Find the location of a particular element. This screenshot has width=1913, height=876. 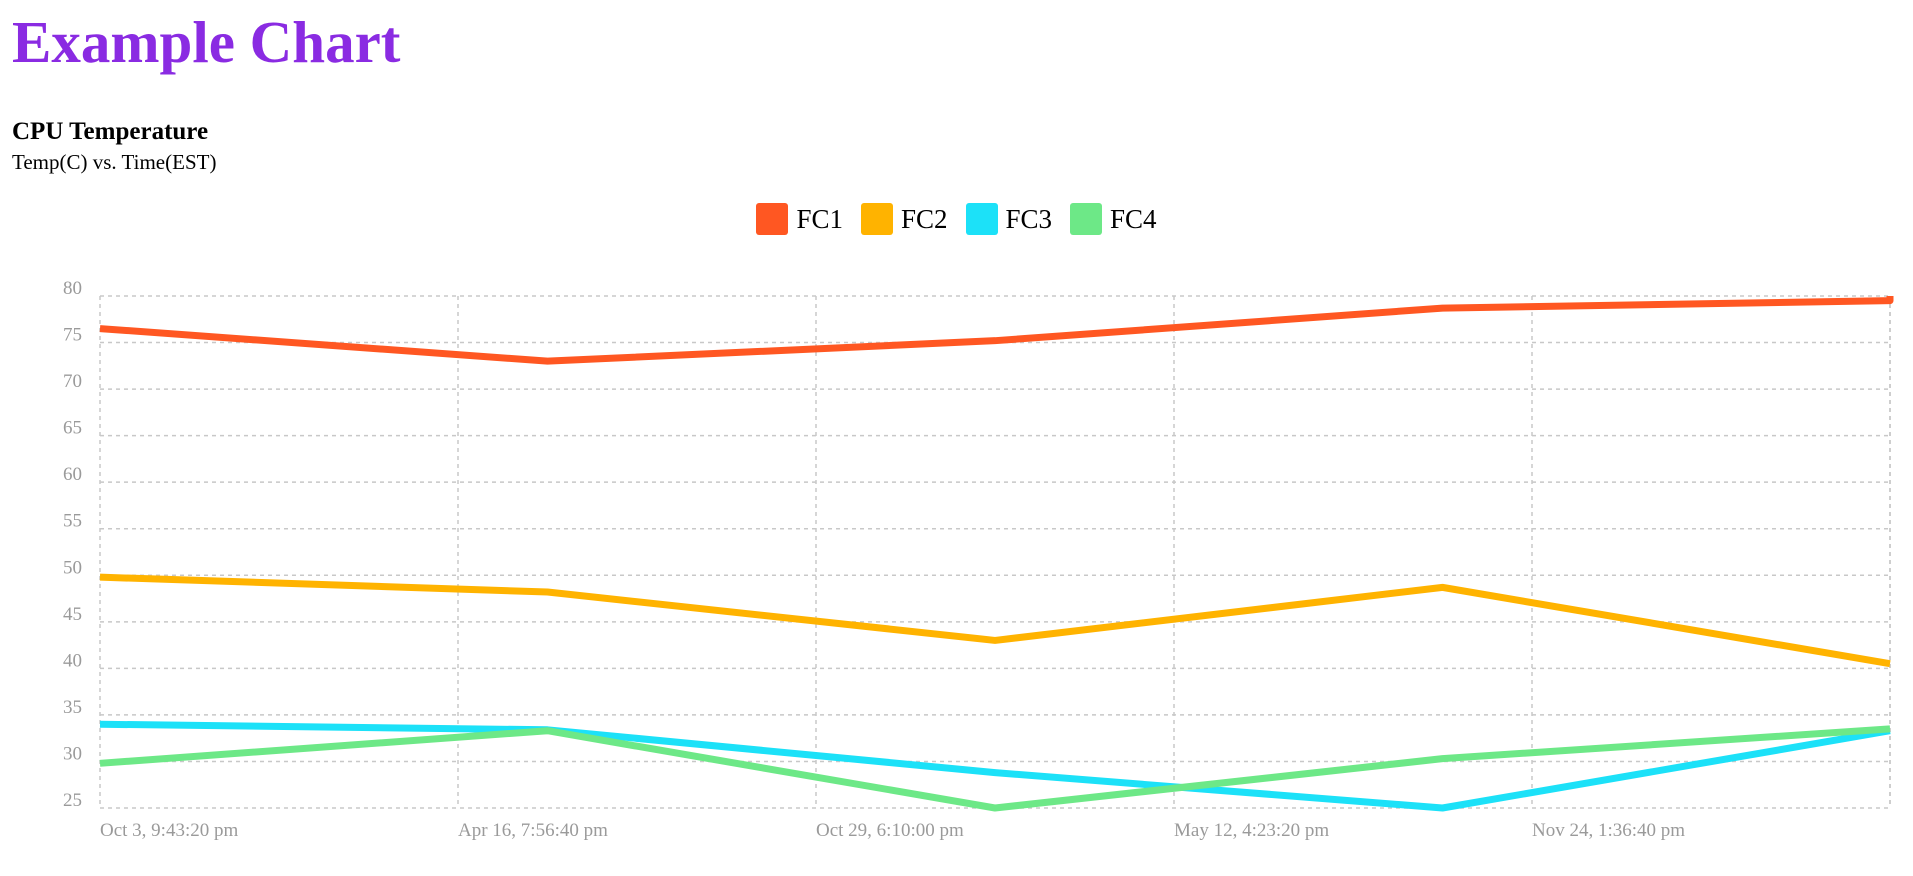

legend-item-fc1: FC1 is located at coordinates (799, 219).